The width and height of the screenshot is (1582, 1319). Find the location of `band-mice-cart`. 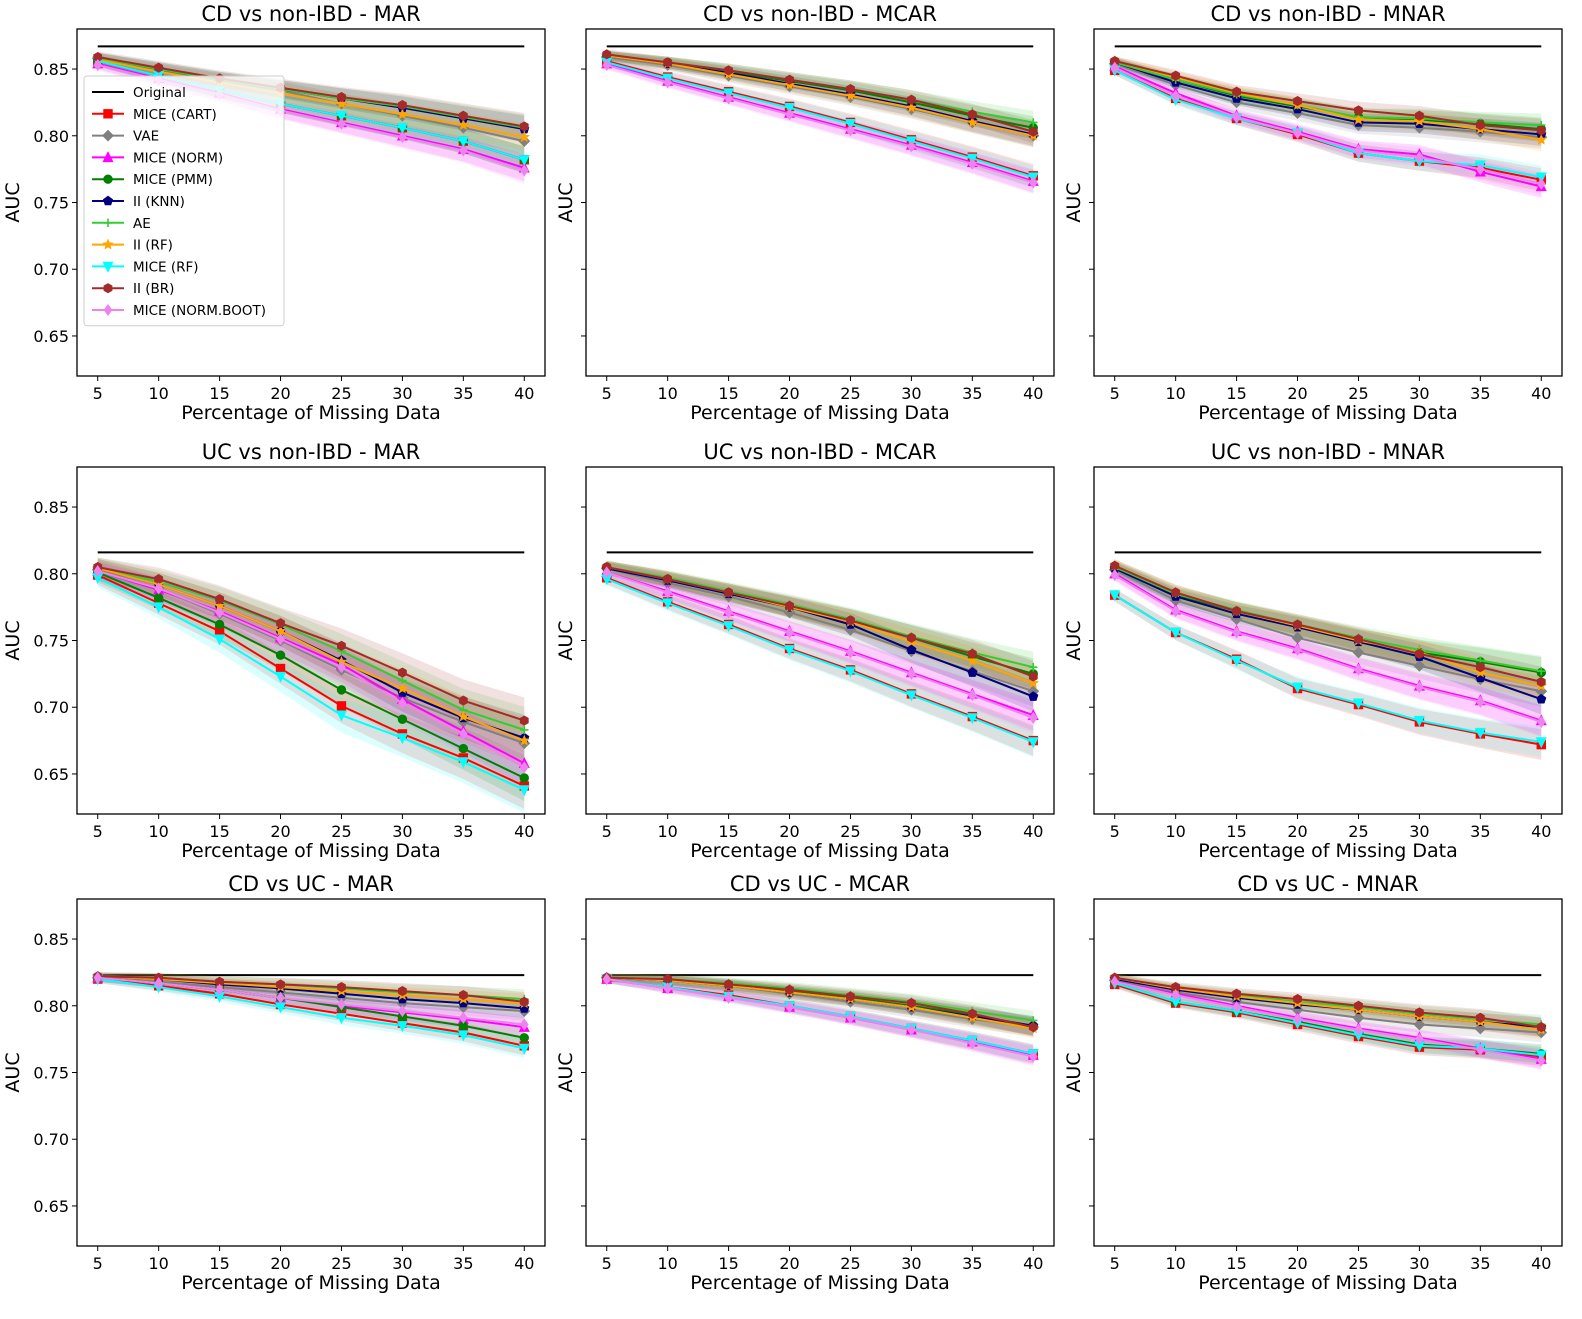

band-mice-cart is located at coordinates (1328, 674).